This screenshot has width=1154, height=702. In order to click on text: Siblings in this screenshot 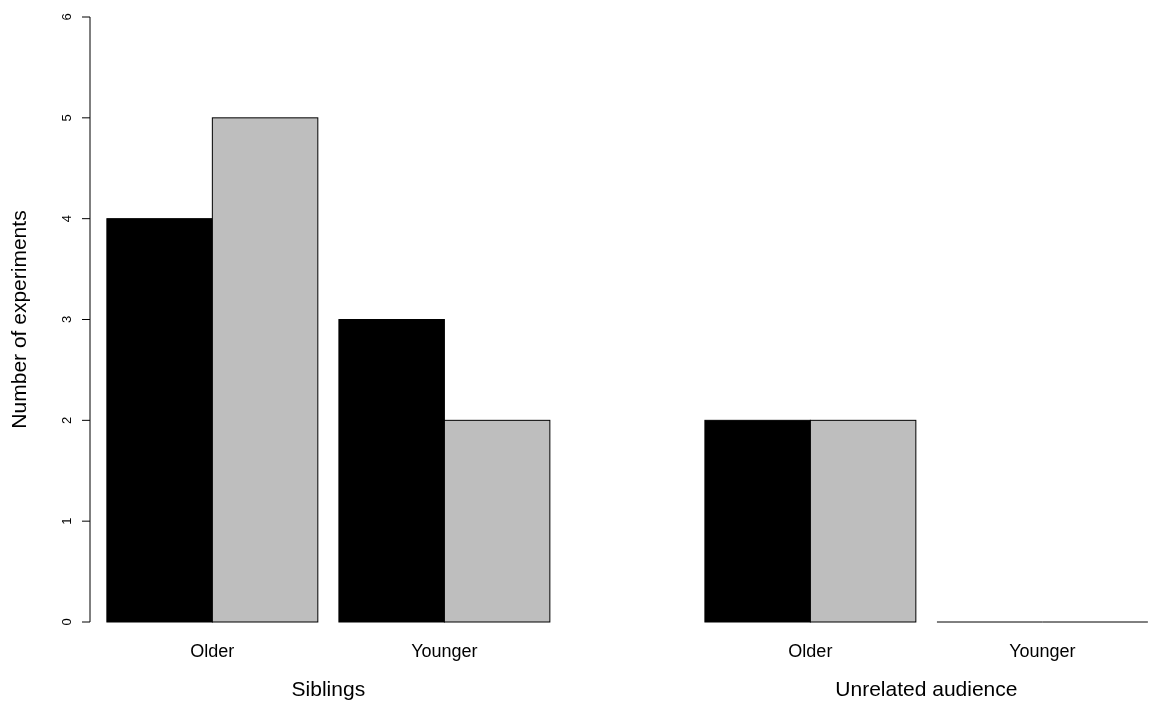, I will do `click(328, 688)`.